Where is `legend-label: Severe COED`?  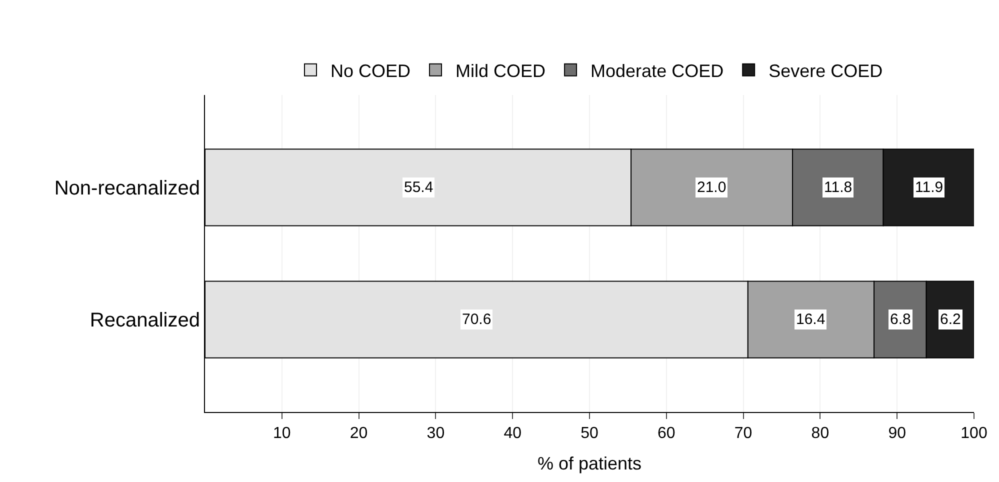 legend-label: Severe COED is located at coordinates (825, 70).